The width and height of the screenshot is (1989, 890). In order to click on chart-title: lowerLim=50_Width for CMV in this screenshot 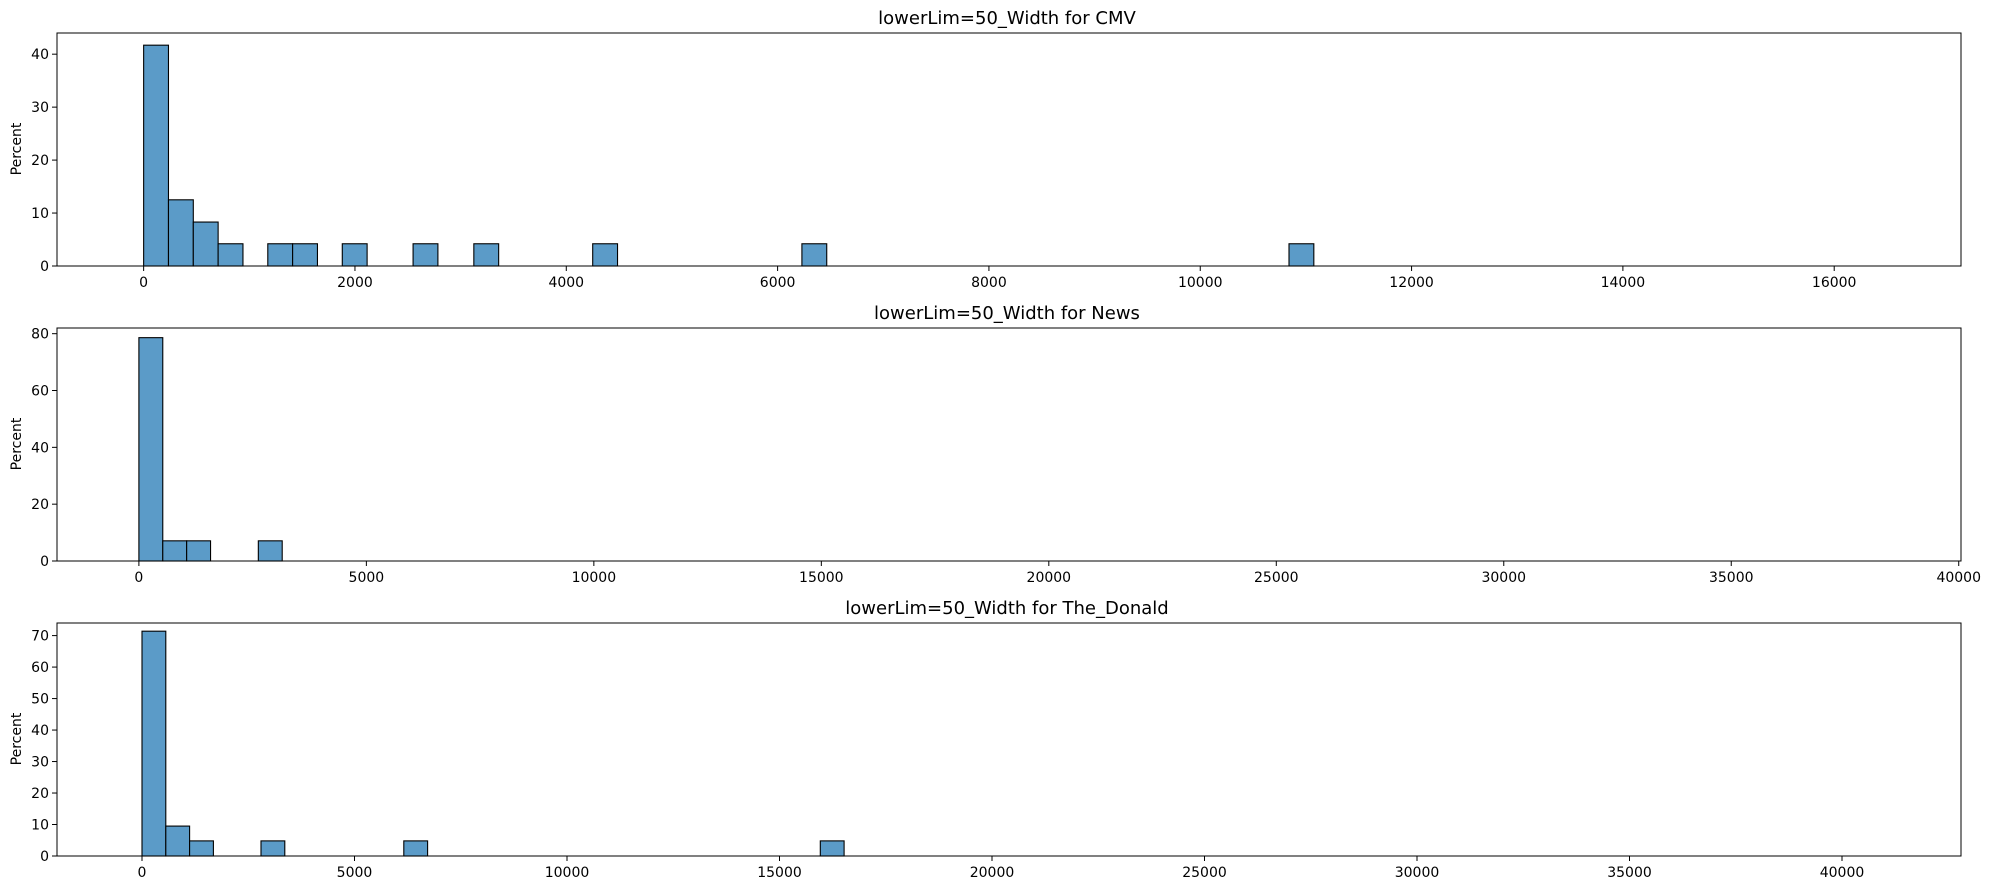, I will do `click(1007, 18)`.